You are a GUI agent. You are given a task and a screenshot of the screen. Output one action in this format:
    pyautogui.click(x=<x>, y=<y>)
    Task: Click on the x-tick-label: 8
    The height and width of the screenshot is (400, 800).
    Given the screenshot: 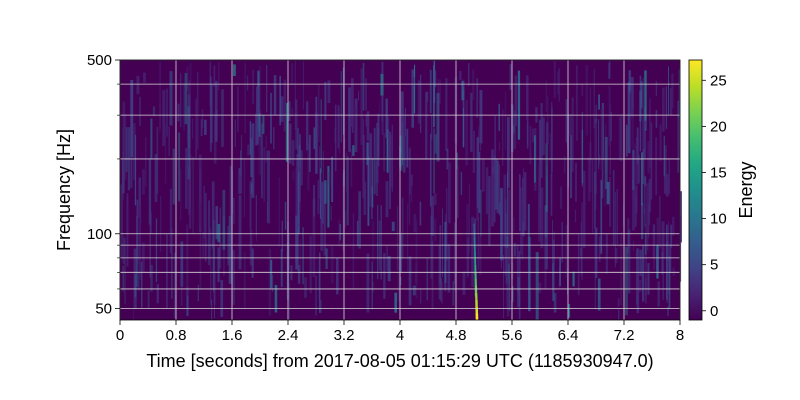 What is the action you would take?
    pyautogui.click(x=680, y=335)
    